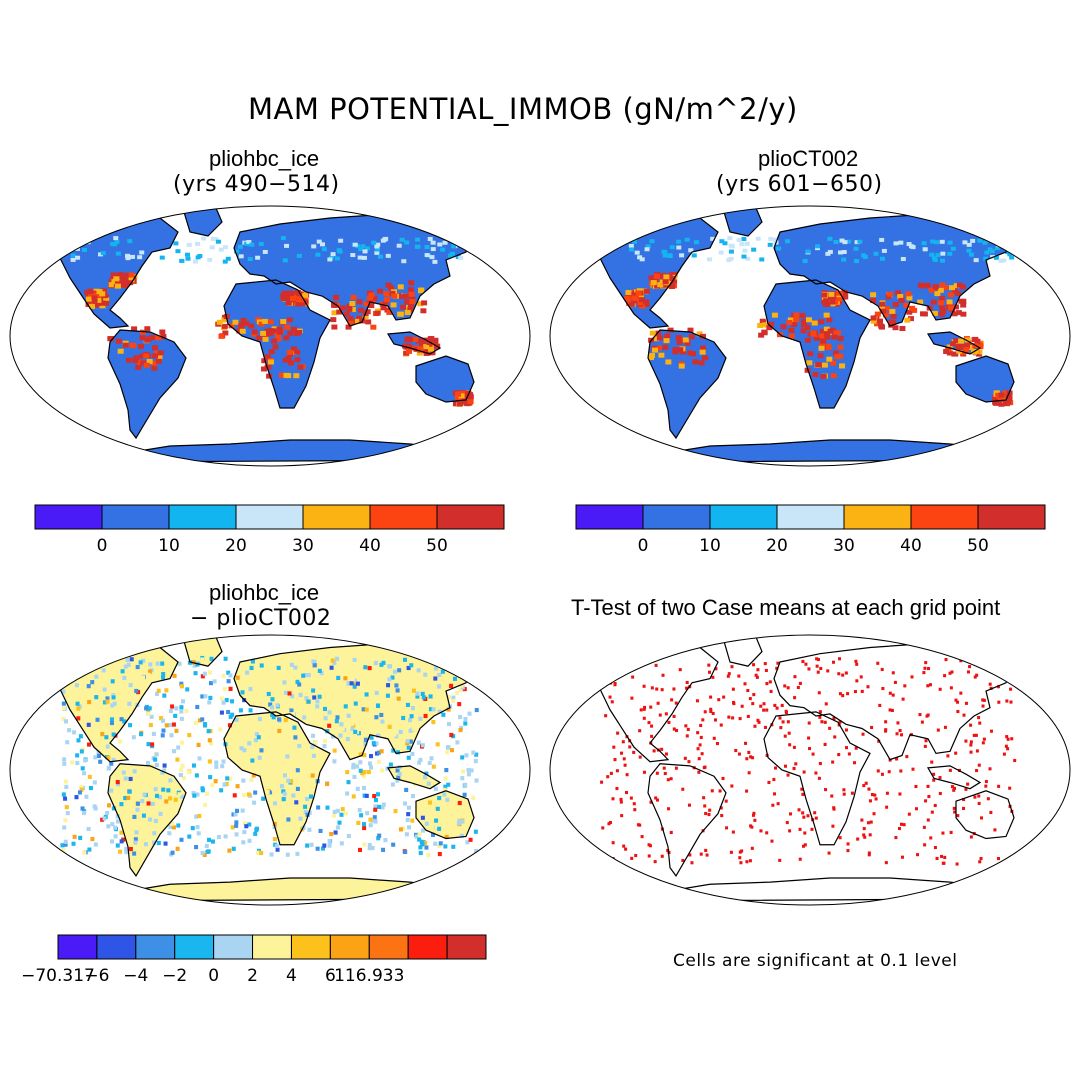  Describe the element at coordinates (261, 618) in the screenshot. I see `panel3-subtitle: − plioCT002` at that location.